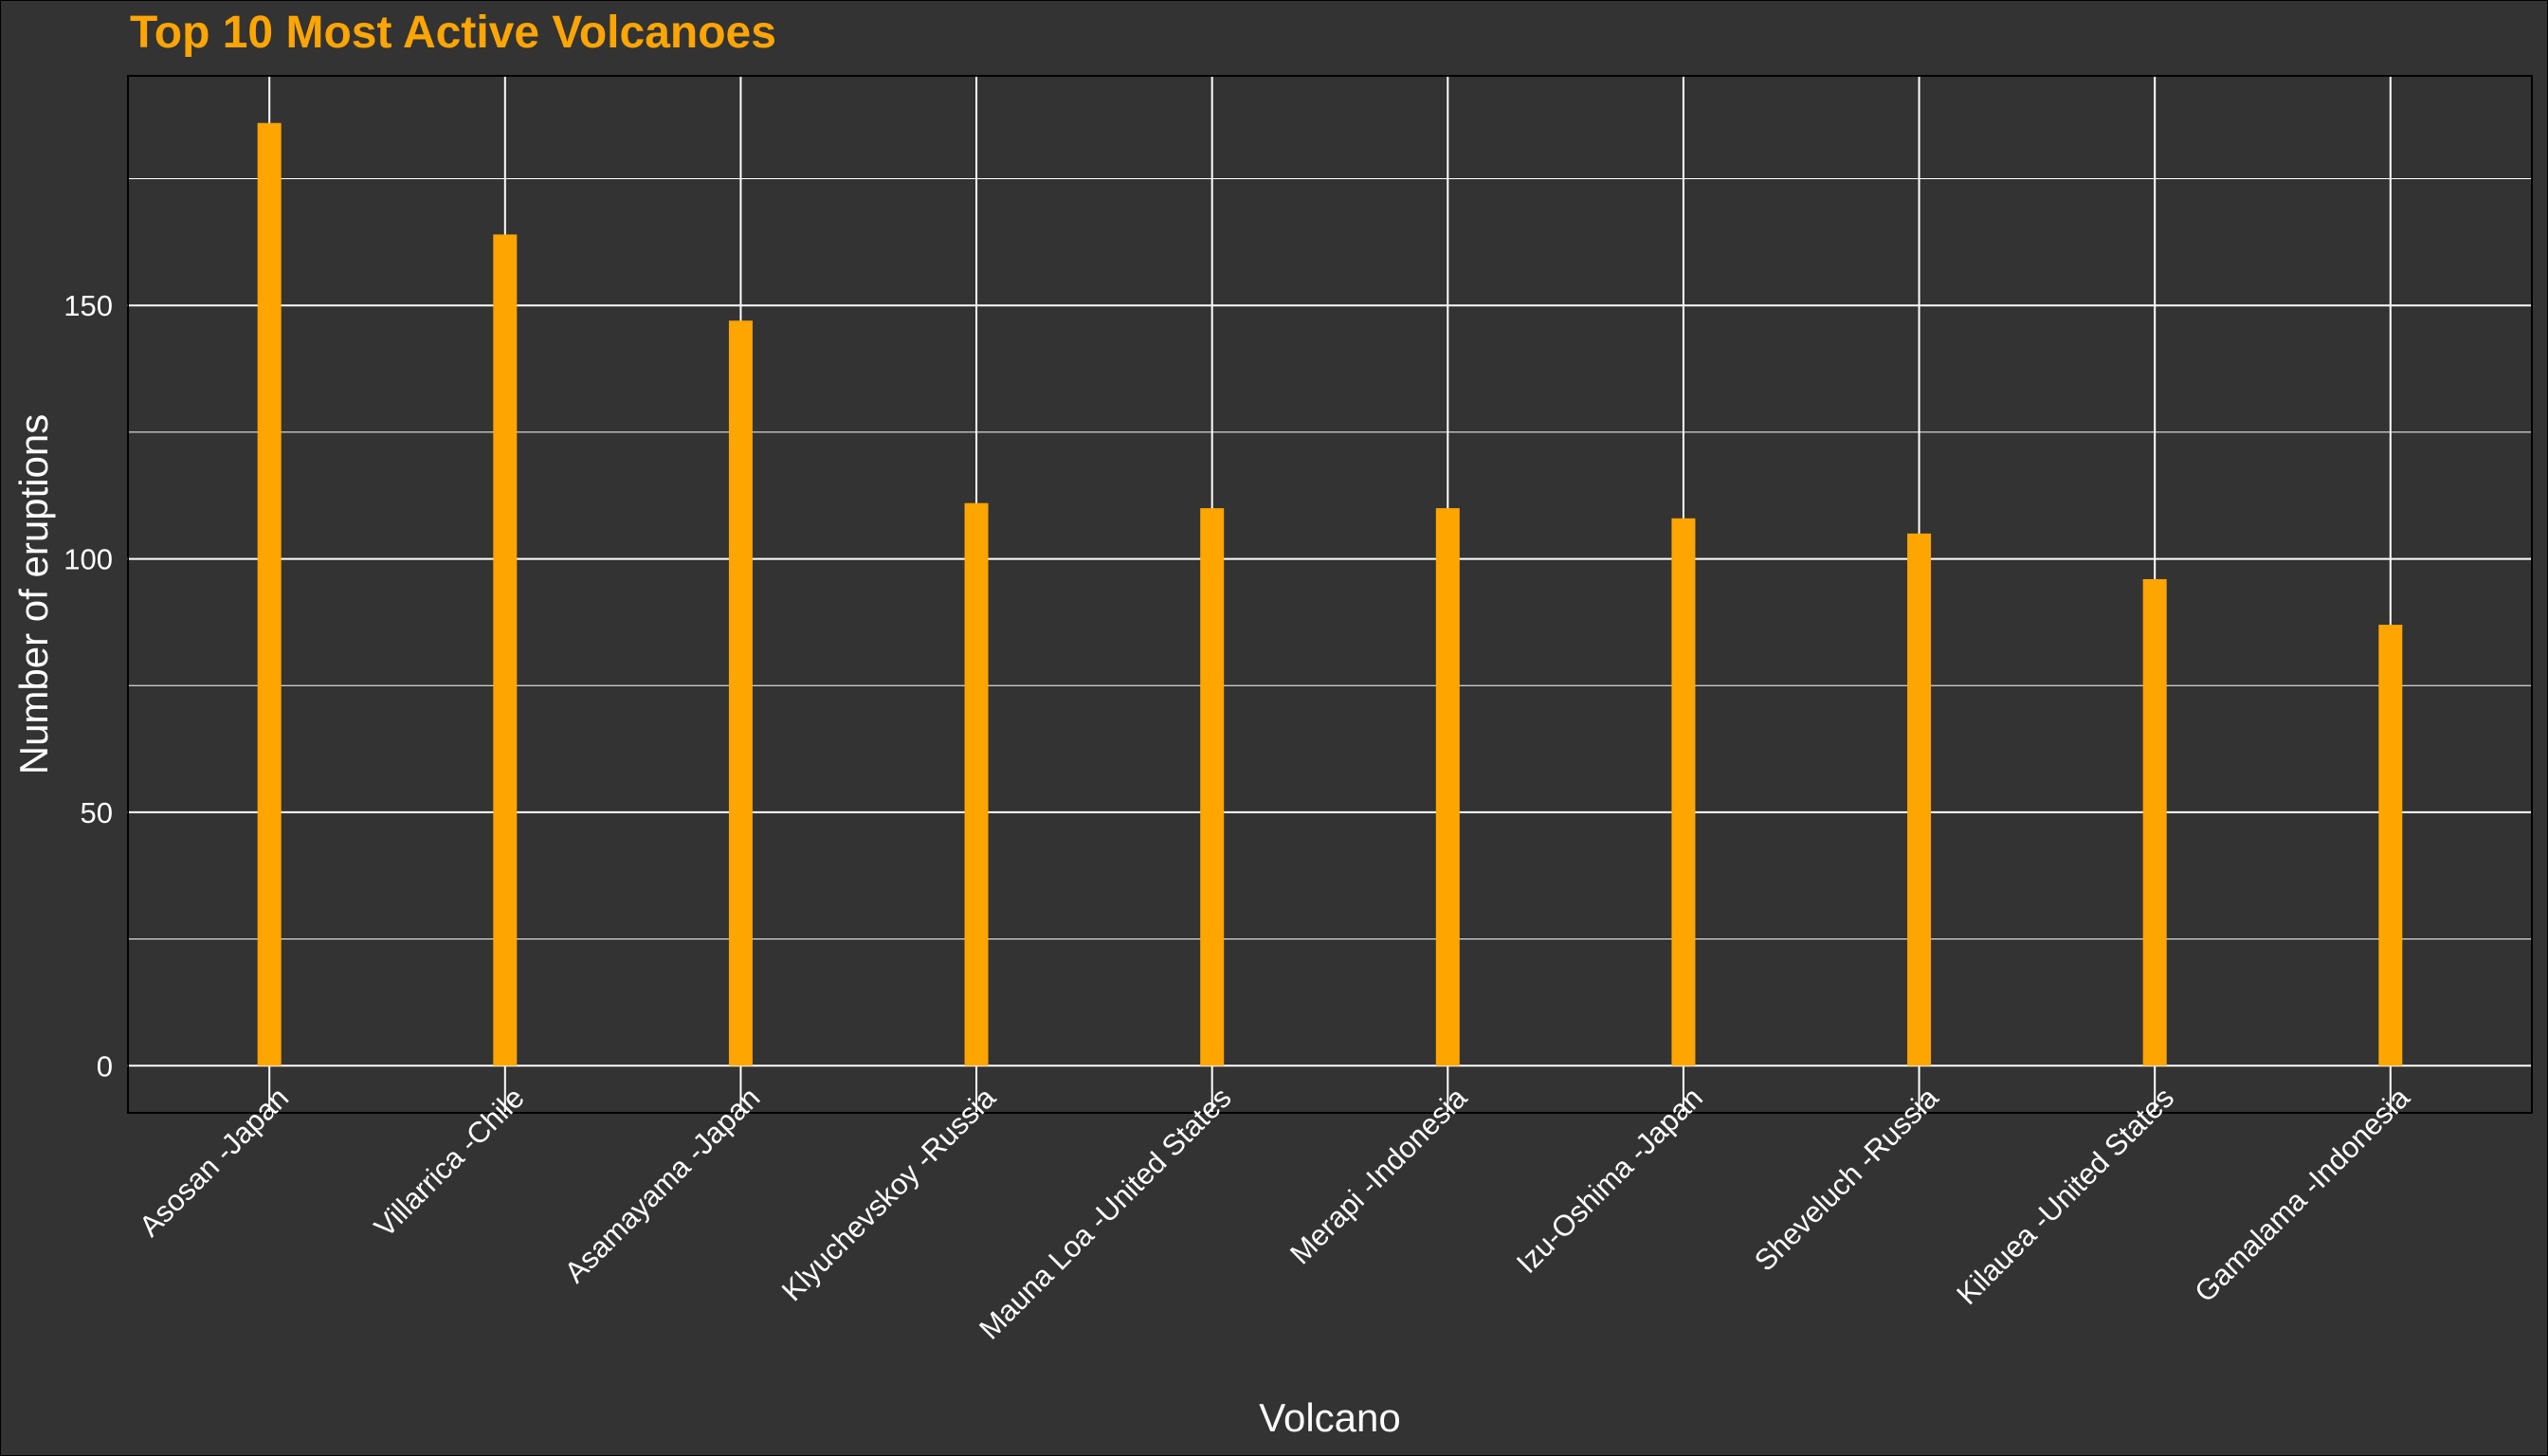  Describe the element at coordinates (1329, 1417) in the screenshot. I see `x-axis-title: Volcano` at that location.